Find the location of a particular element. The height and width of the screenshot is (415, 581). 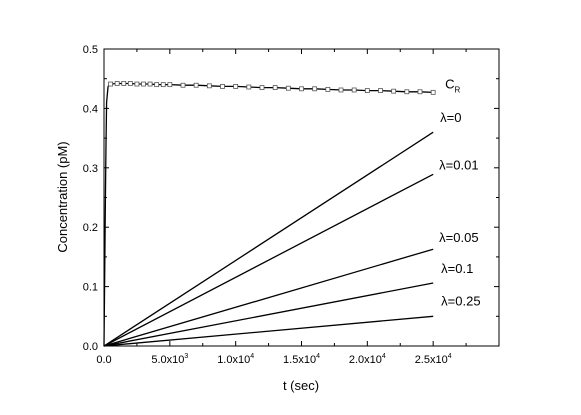

series-label: λ=0 is located at coordinates (450, 117).